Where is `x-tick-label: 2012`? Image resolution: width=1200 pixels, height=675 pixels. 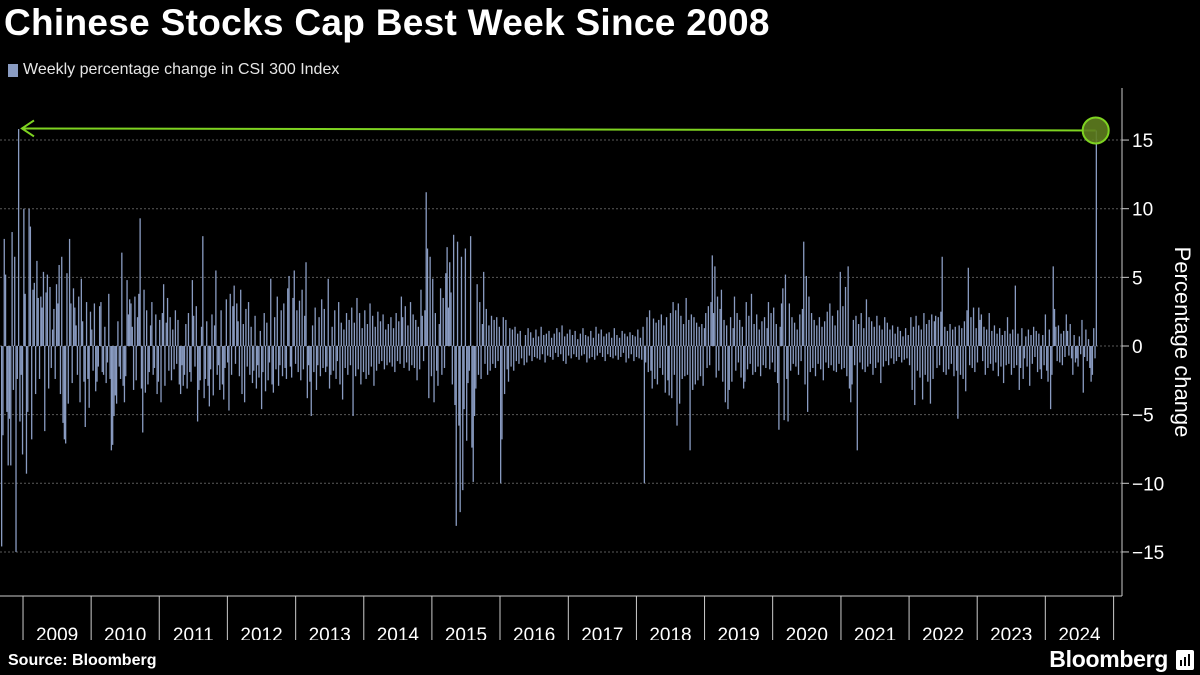
x-tick-label: 2012 is located at coordinates (261, 632).